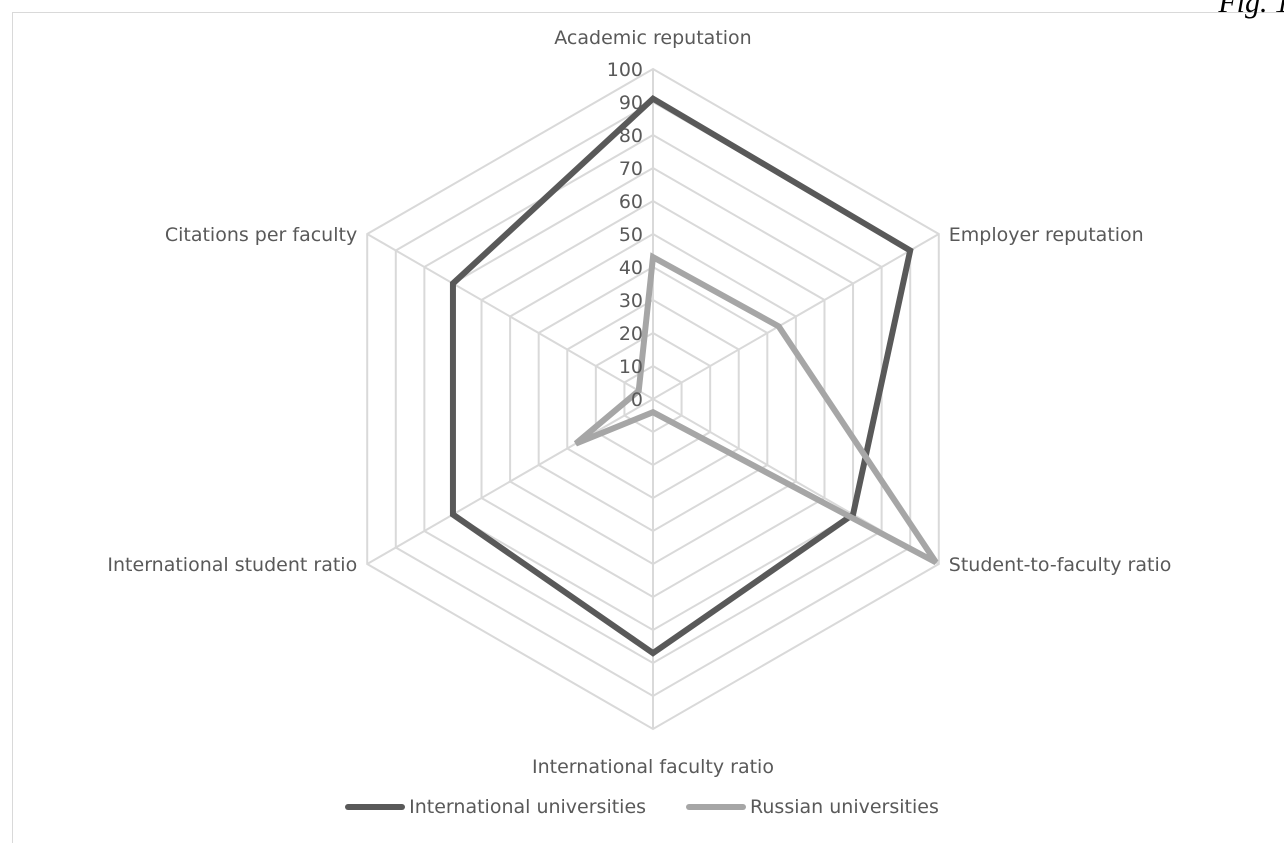 Image resolution: width=1284 pixels, height=843 pixels. I want to click on tick-label-90: 90, so click(631, 103).